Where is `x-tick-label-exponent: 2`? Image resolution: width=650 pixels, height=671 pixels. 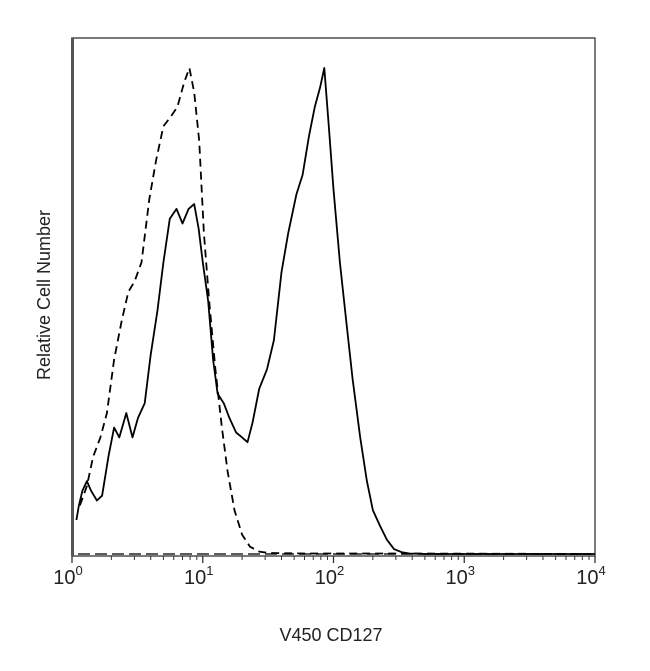
x-tick-label-exponent: 2 is located at coordinates (340, 570).